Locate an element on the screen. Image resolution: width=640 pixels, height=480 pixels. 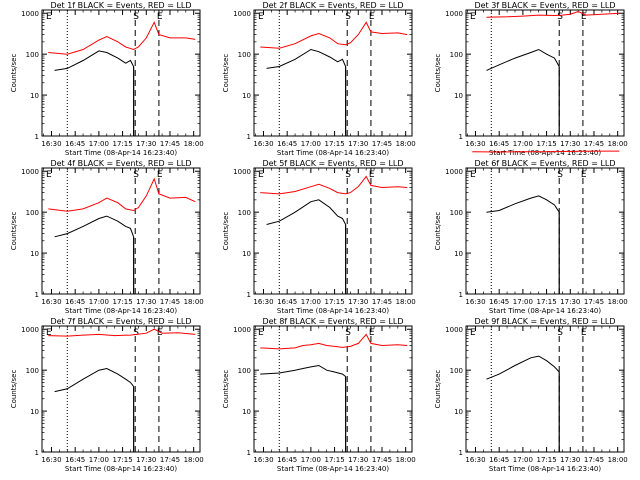
x-tick-label: 18:00 is located at coordinates (406, 302).